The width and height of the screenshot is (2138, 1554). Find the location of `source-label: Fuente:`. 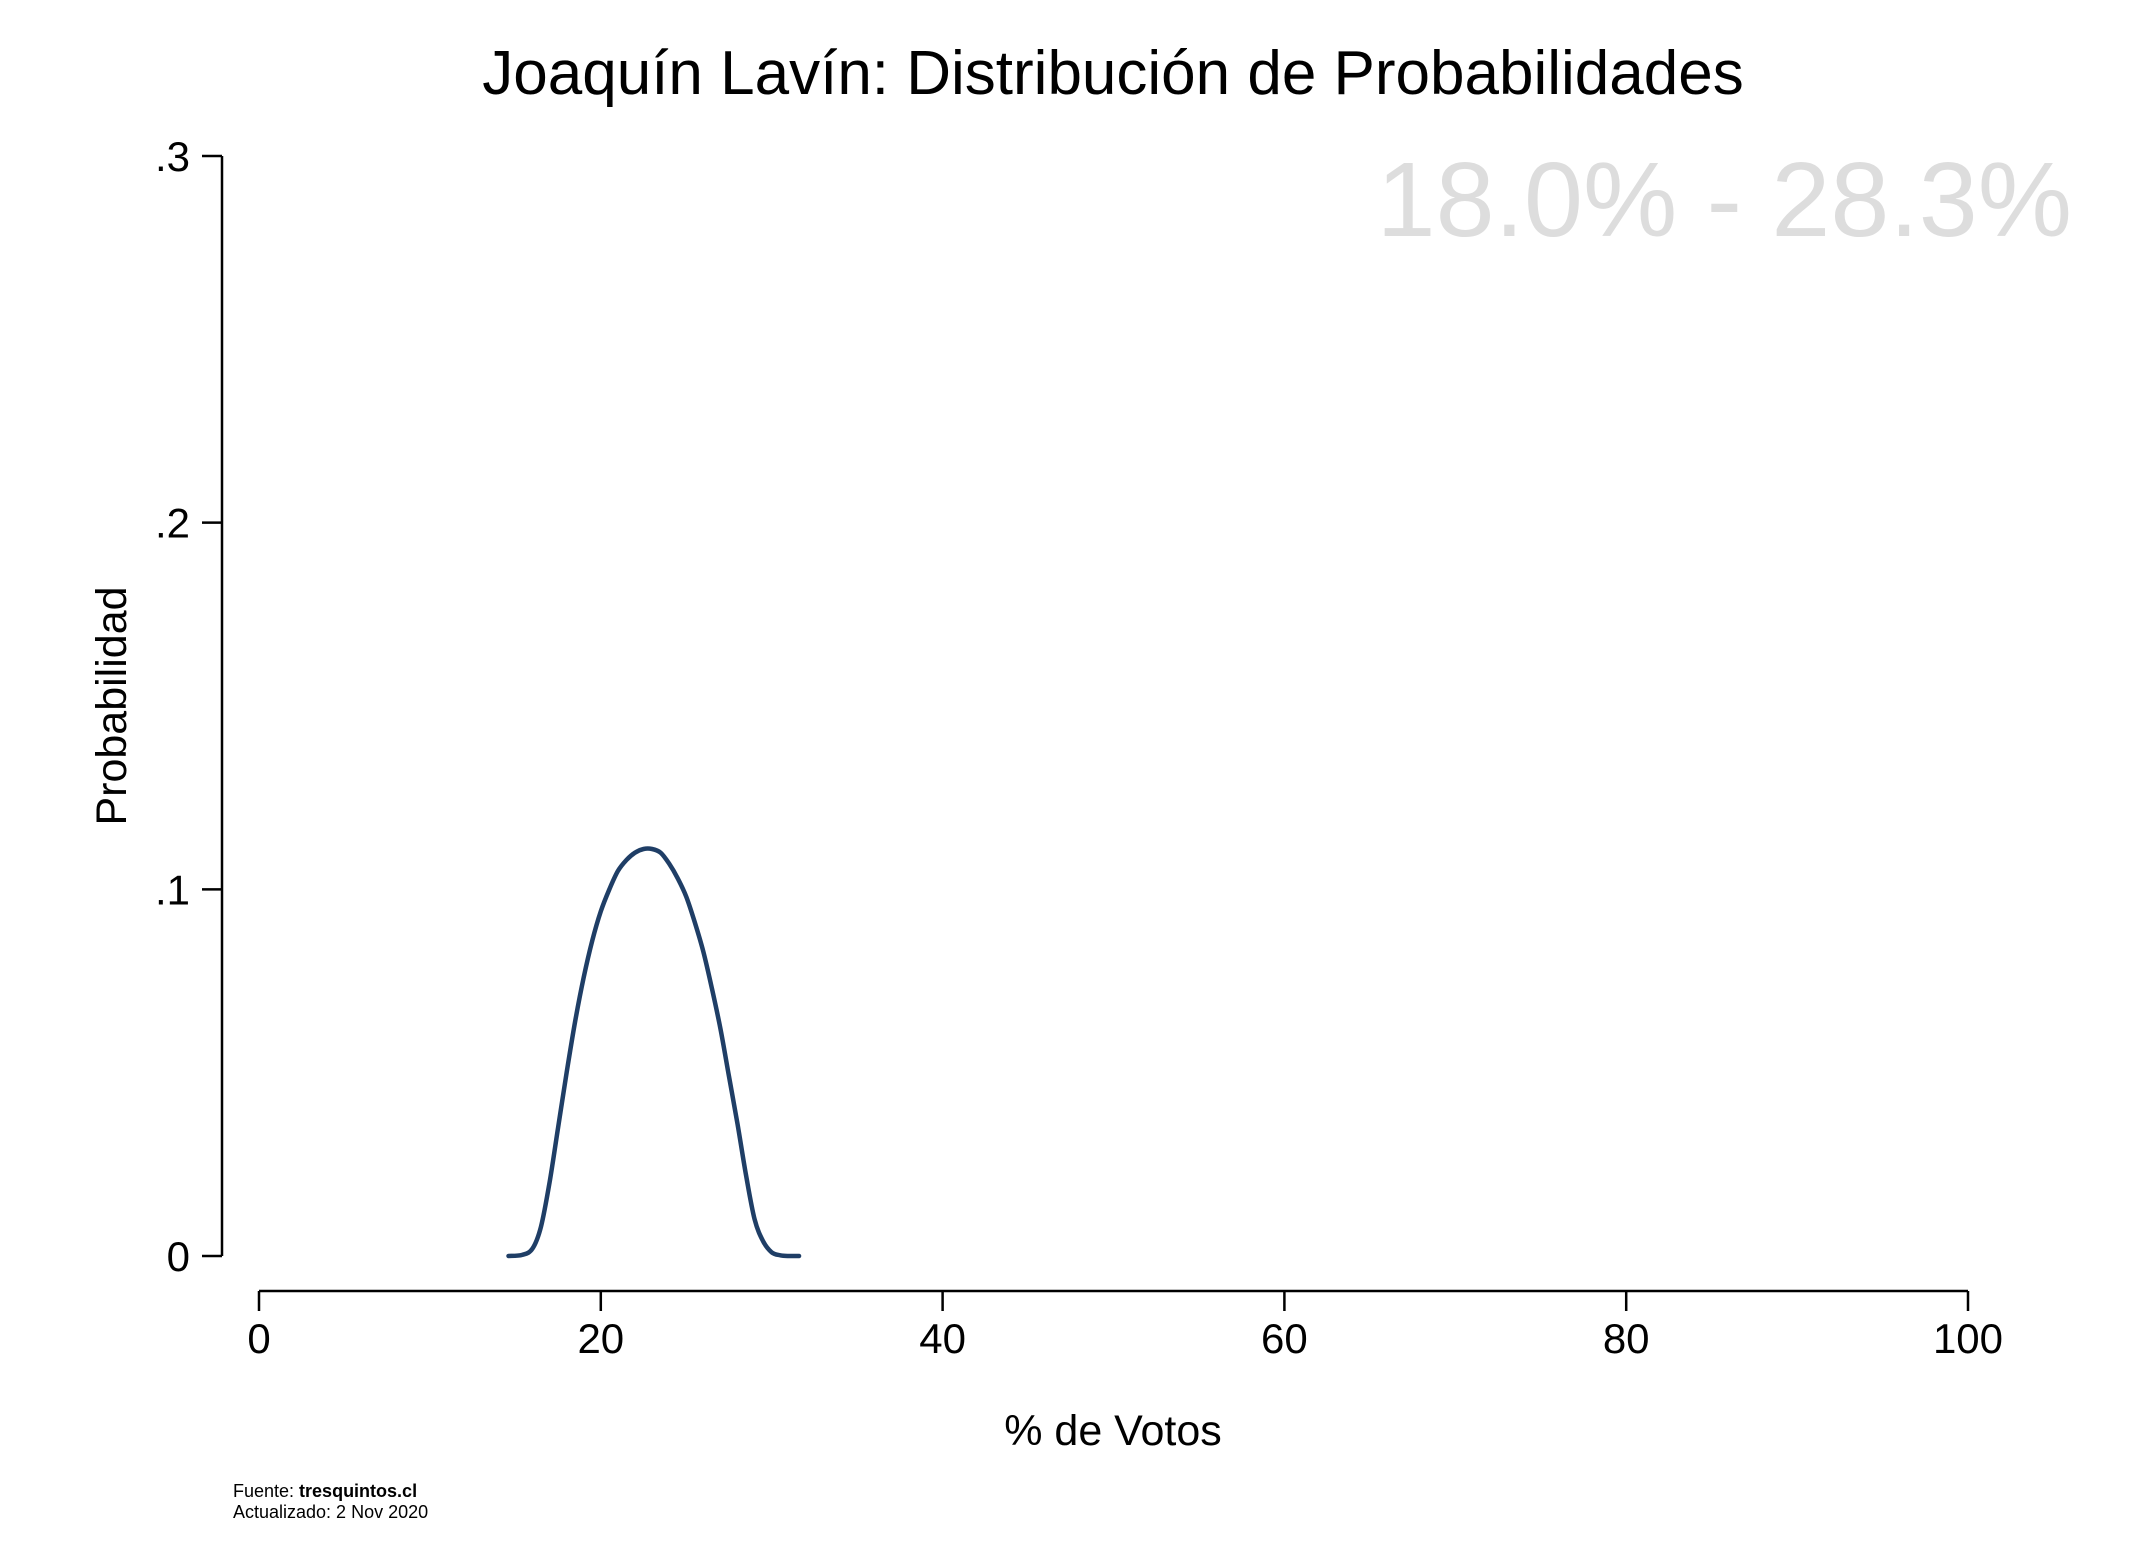

source-label: Fuente: is located at coordinates (266, 1491).